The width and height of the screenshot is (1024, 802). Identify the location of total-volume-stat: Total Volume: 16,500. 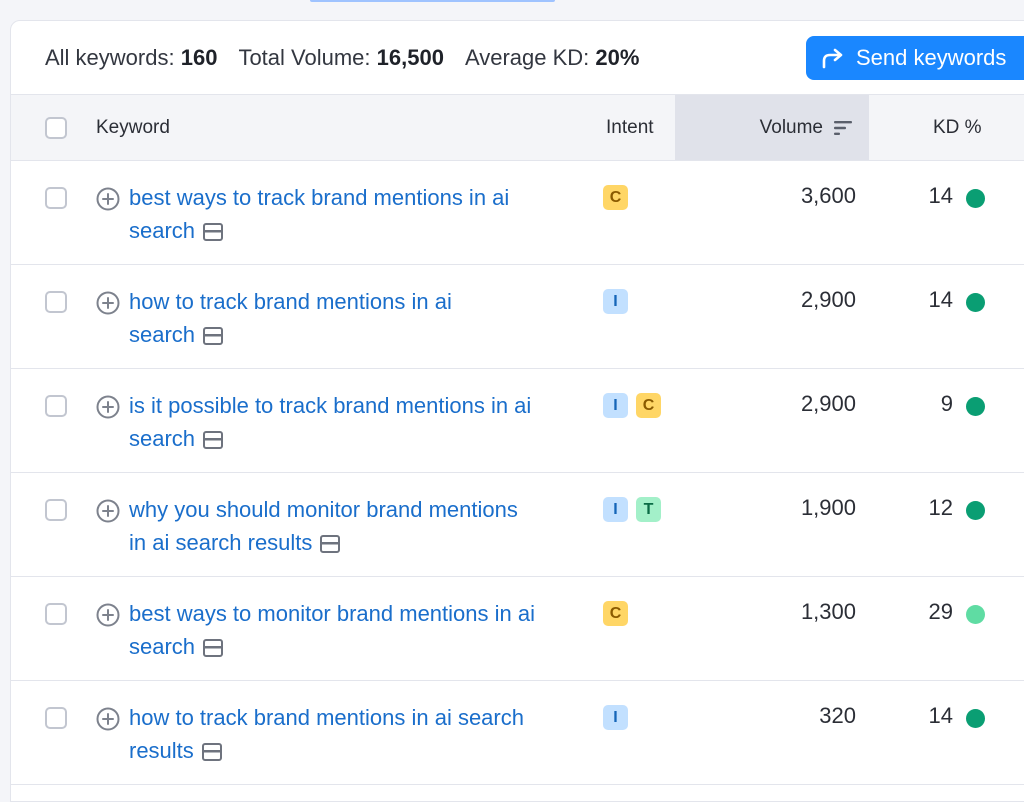
(341, 57).